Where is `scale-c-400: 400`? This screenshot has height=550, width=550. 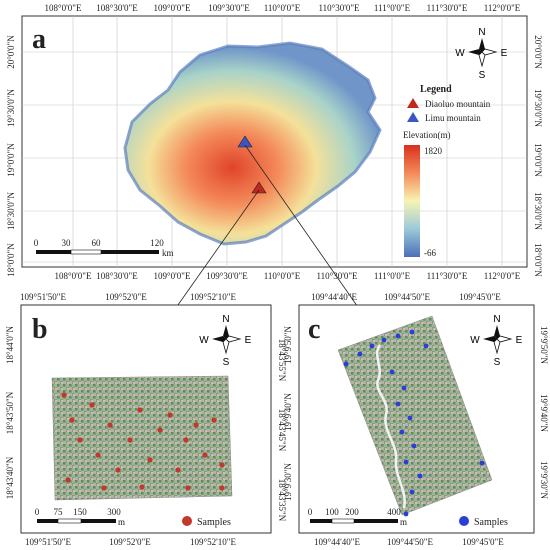
scale-c-400: 400 is located at coordinates (394, 512).